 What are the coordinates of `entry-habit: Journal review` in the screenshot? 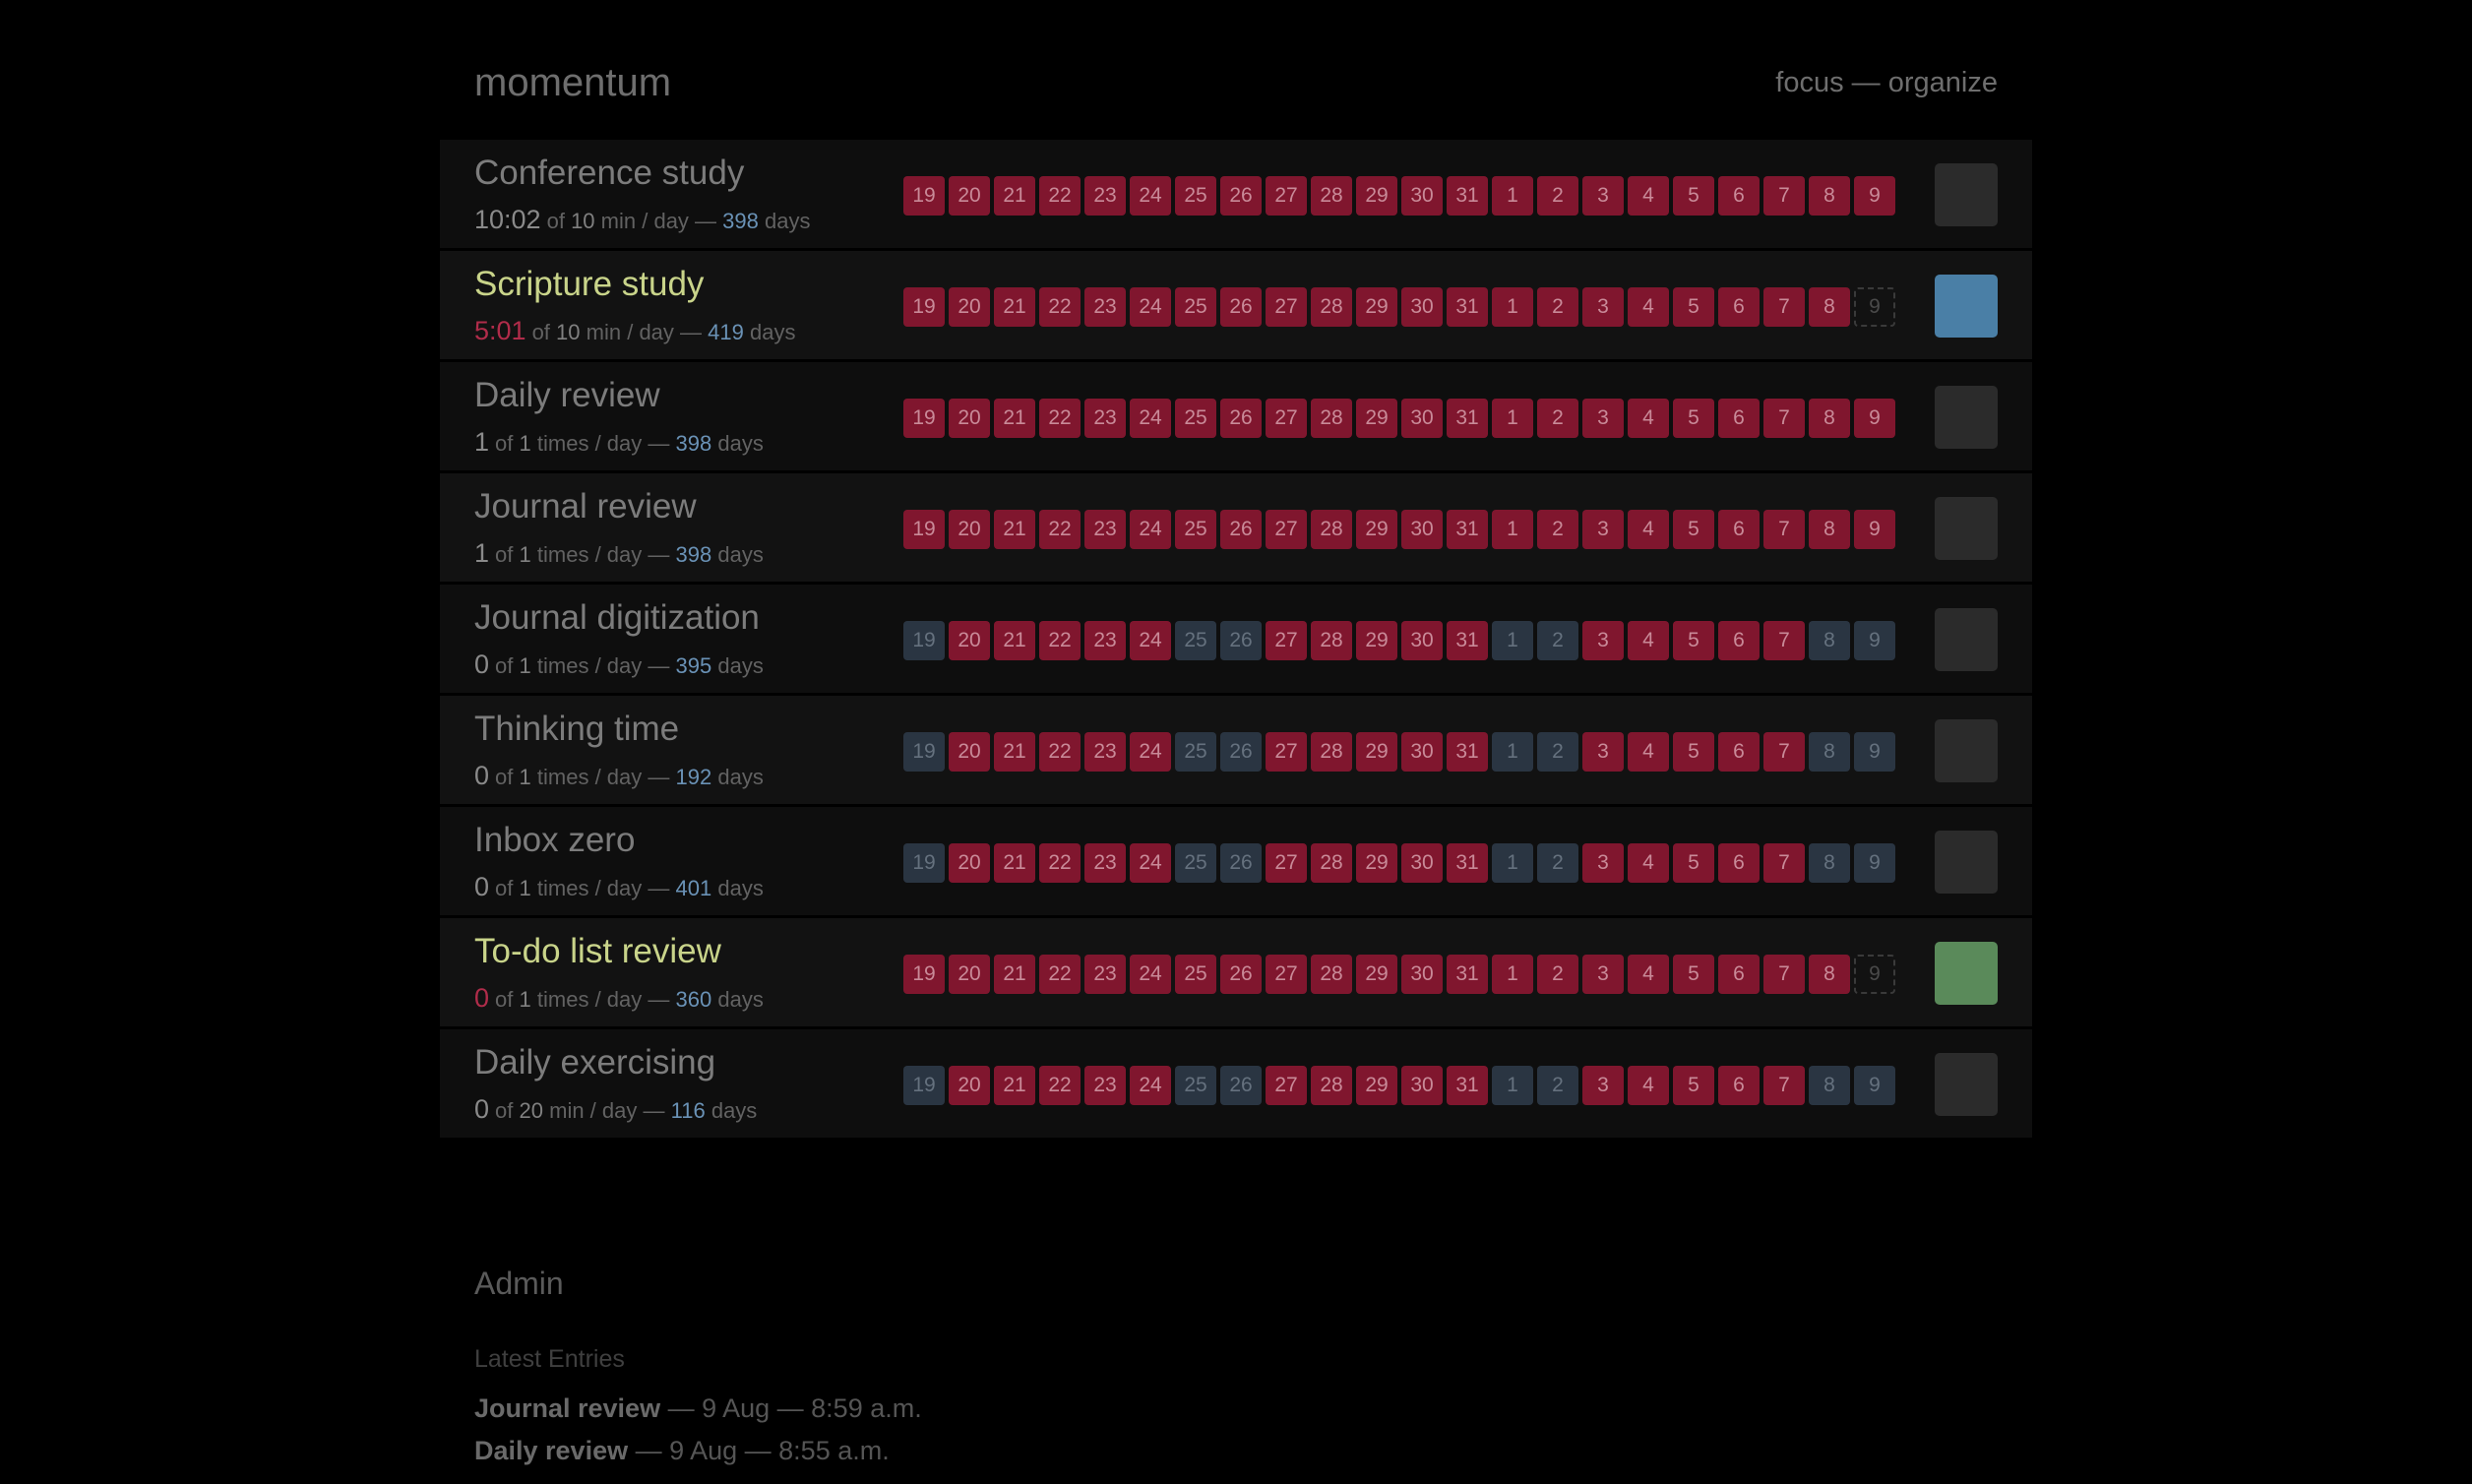 It's located at (567, 1408).